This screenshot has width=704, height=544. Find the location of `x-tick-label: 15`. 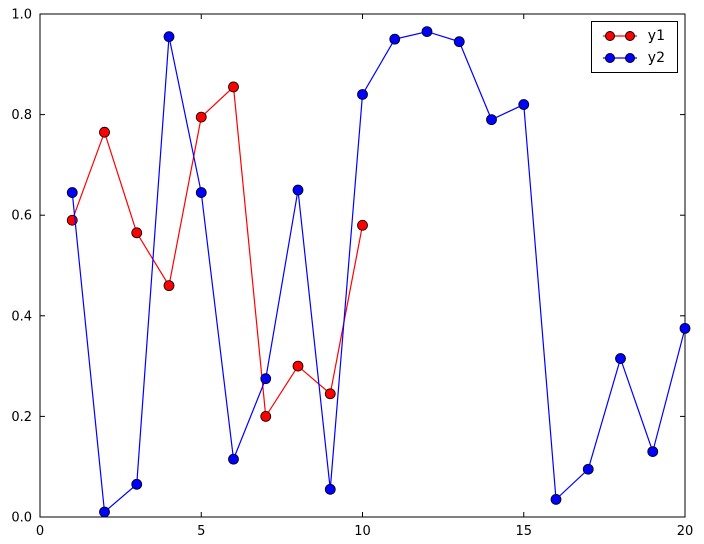

x-tick-label: 15 is located at coordinates (523, 531).